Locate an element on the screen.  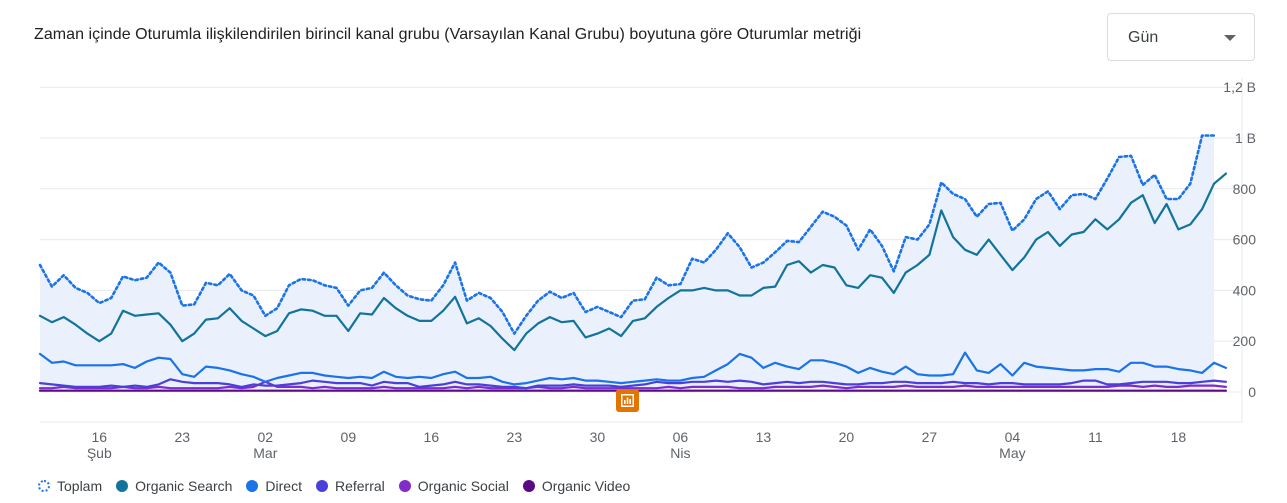
legend-label: Organic Video is located at coordinates (586, 486).